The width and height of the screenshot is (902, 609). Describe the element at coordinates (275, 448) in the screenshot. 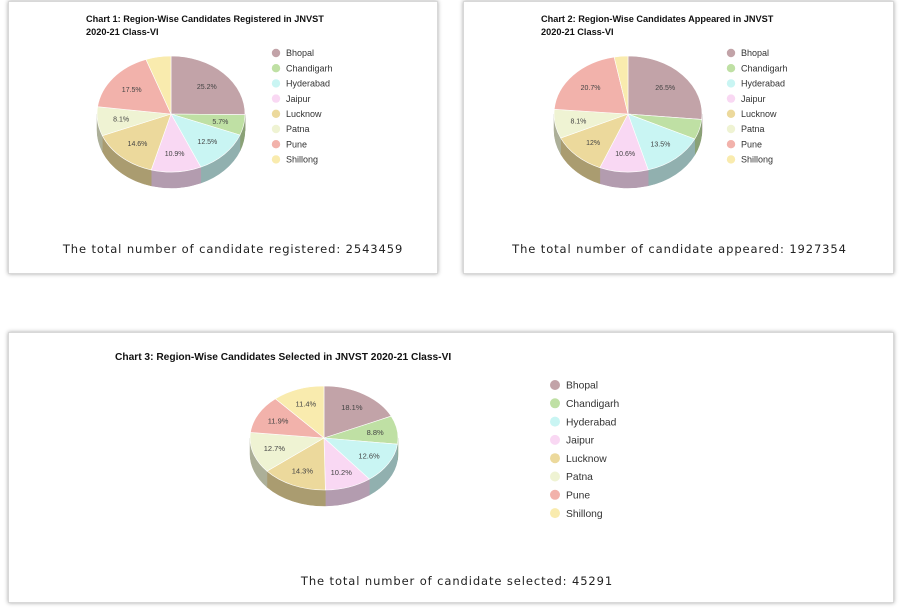

I see `pie-label-patna: 12.7%` at that location.